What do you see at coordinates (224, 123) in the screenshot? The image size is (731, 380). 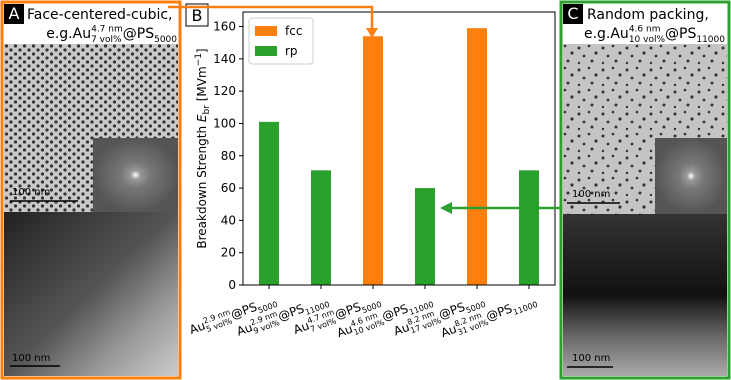 I see `y-tick-label: 100` at bounding box center [224, 123].